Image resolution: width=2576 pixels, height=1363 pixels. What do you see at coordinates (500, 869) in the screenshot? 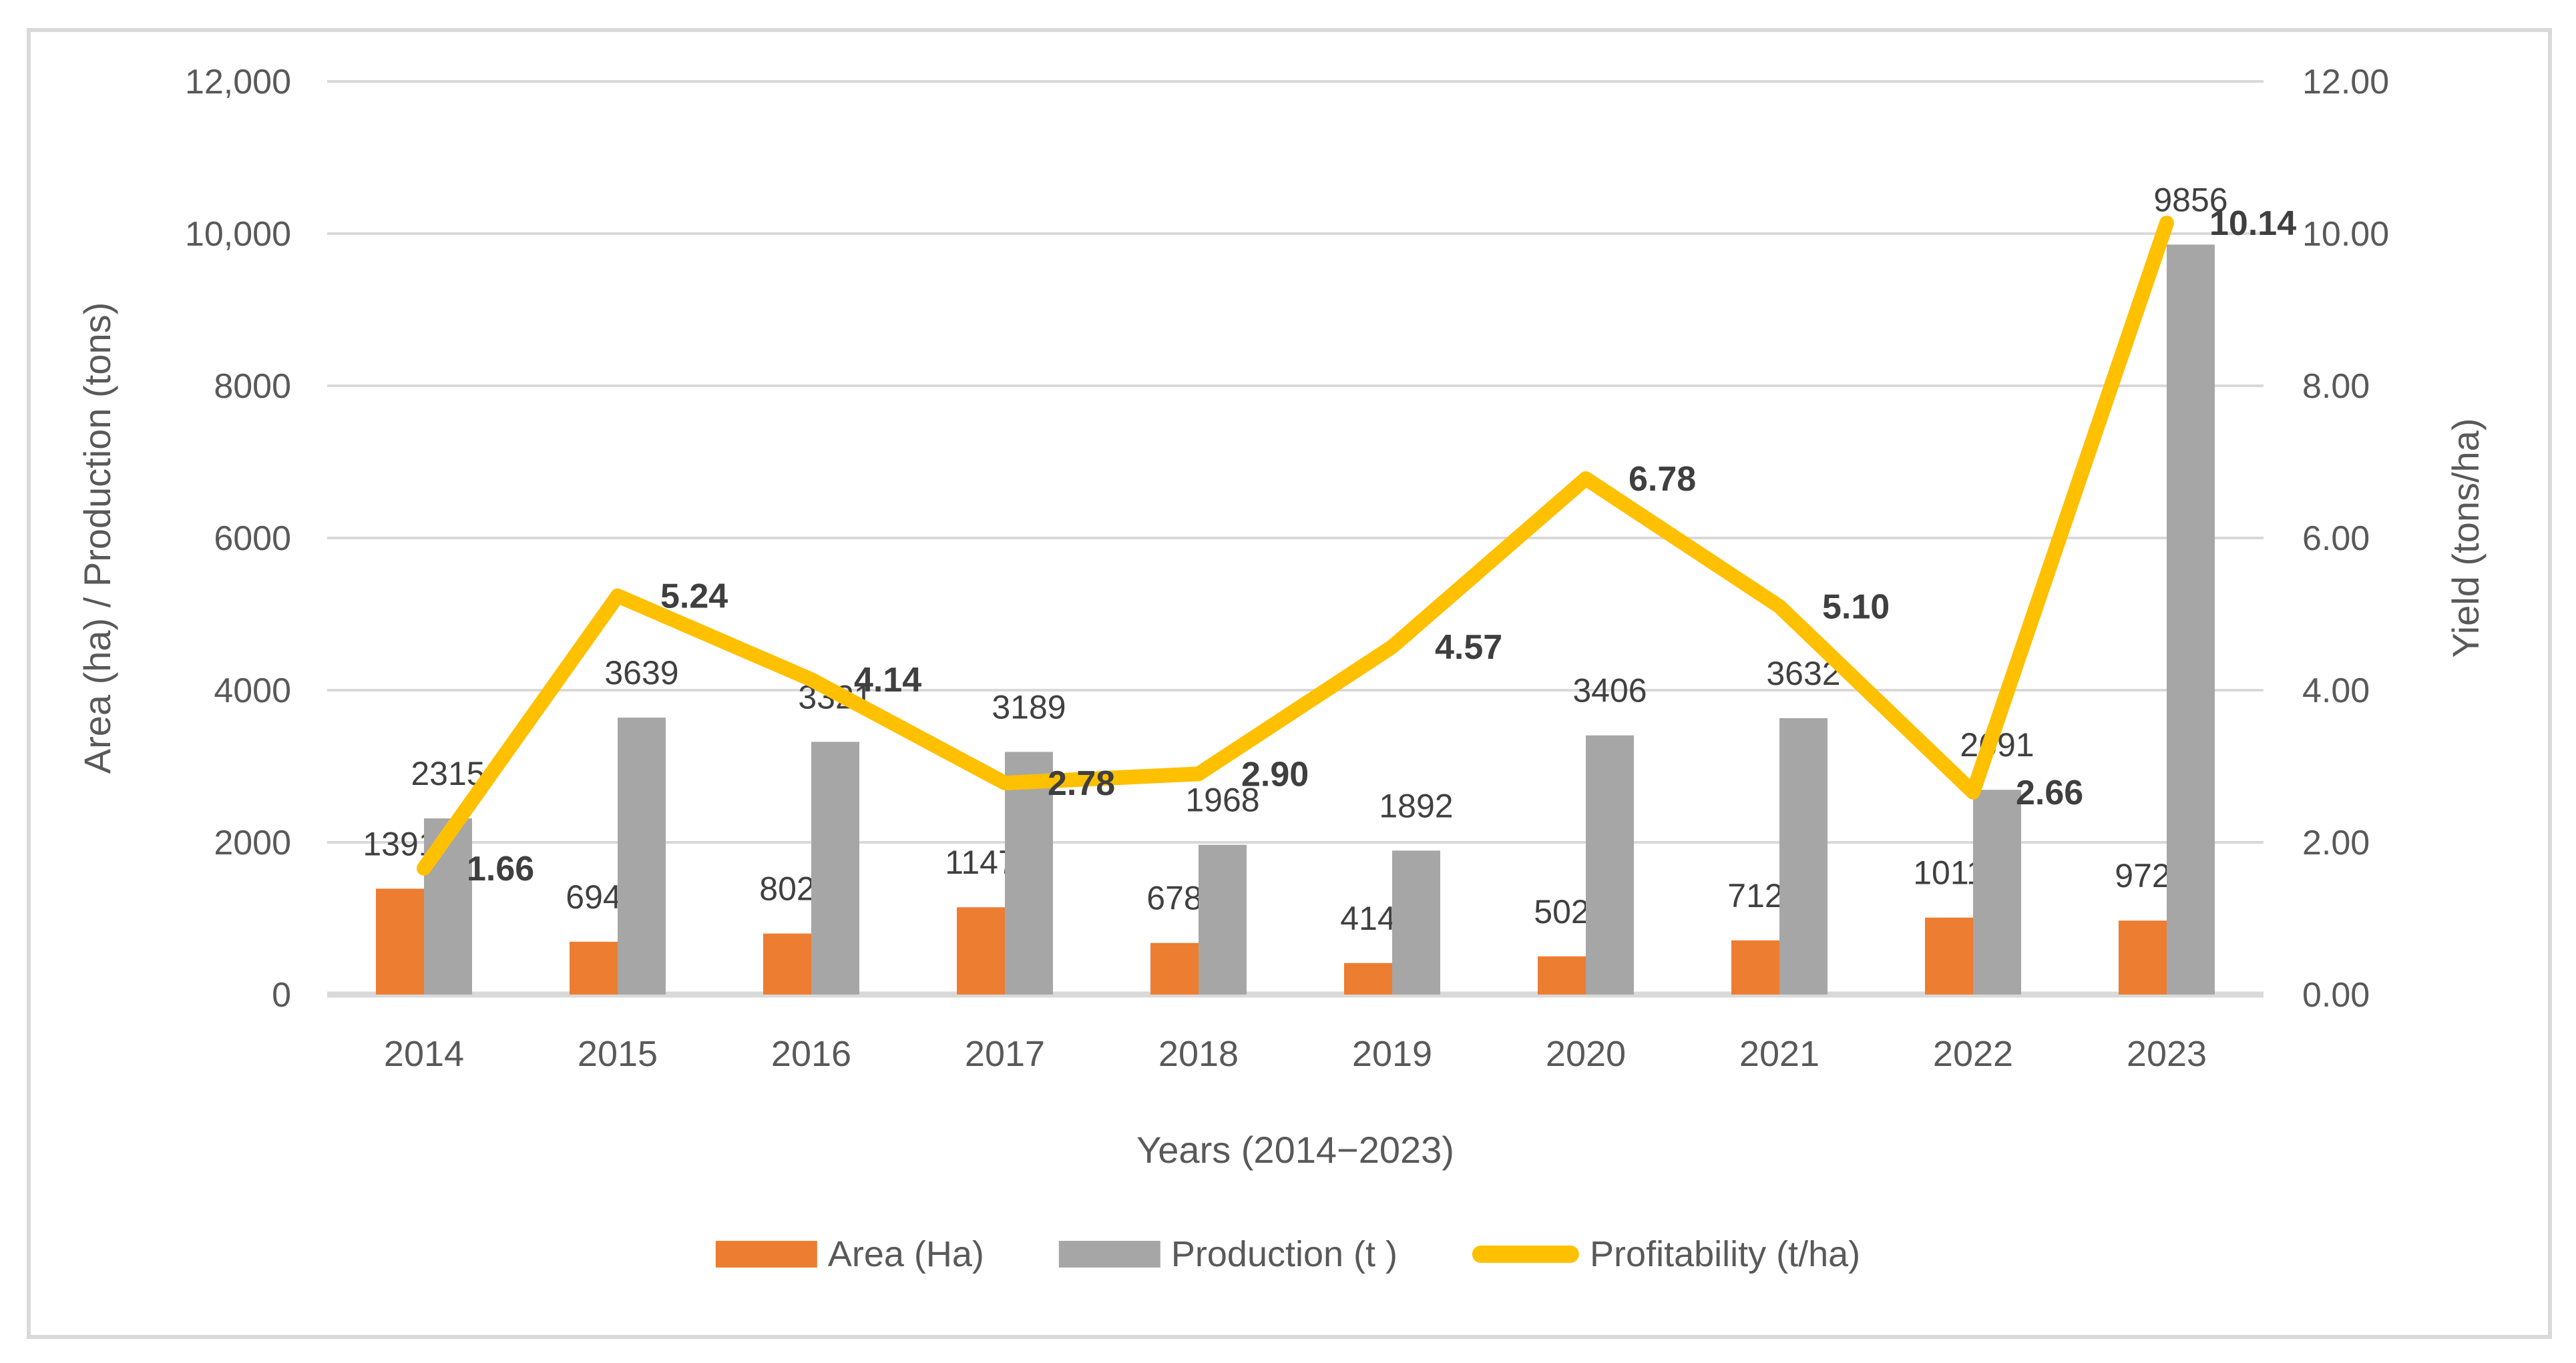
I see `profitability-value-label: 1.66` at bounding box center [500, 869].